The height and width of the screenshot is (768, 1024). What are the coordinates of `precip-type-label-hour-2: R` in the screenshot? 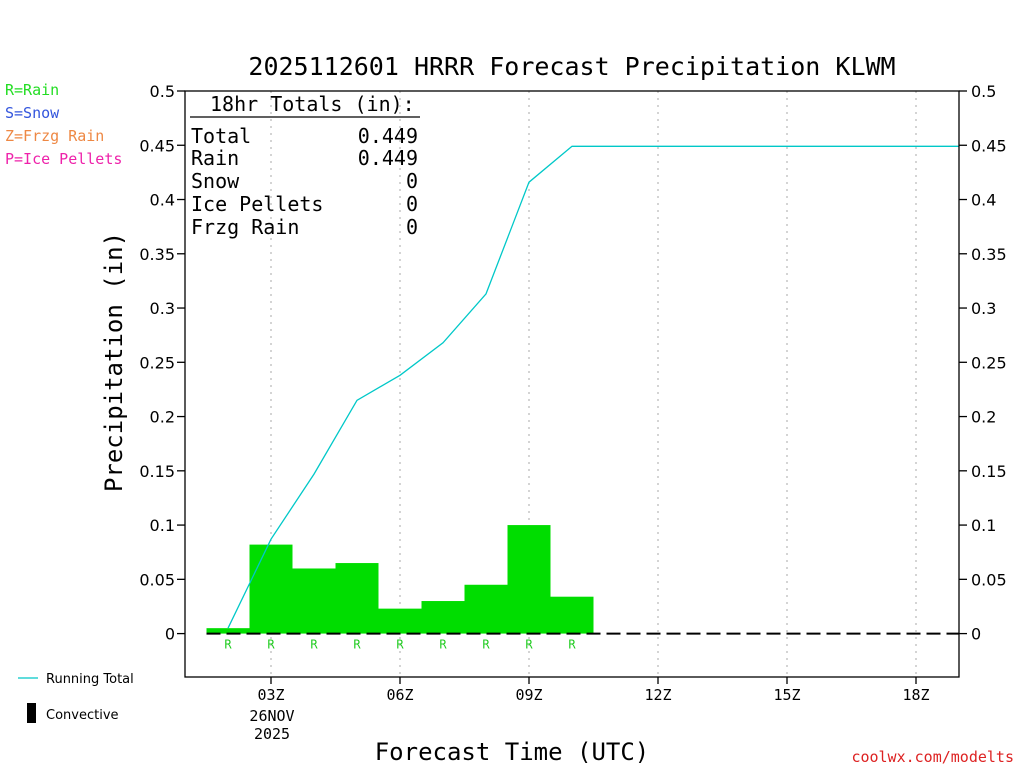 It's located at (271, 645).